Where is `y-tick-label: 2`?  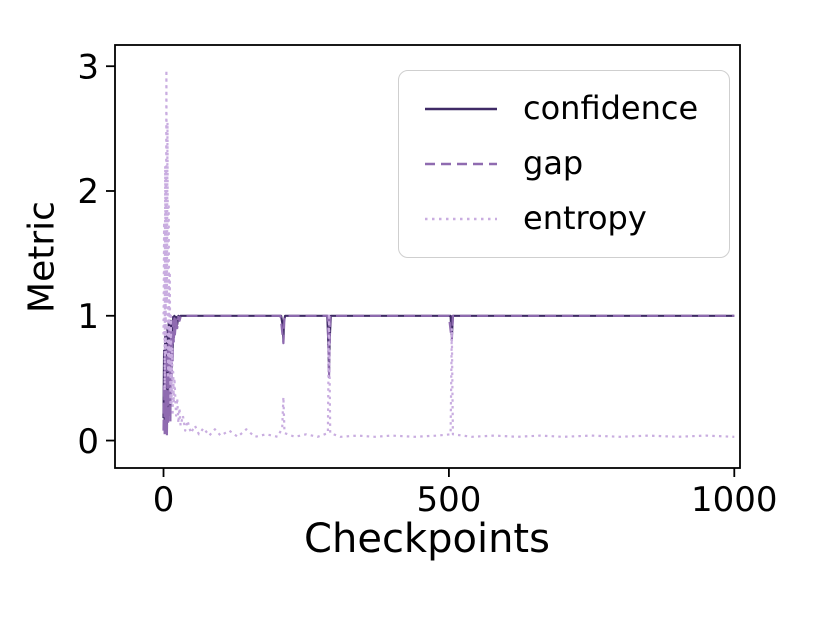 y-tick-label: 2 is located at coordinates (88, 192).